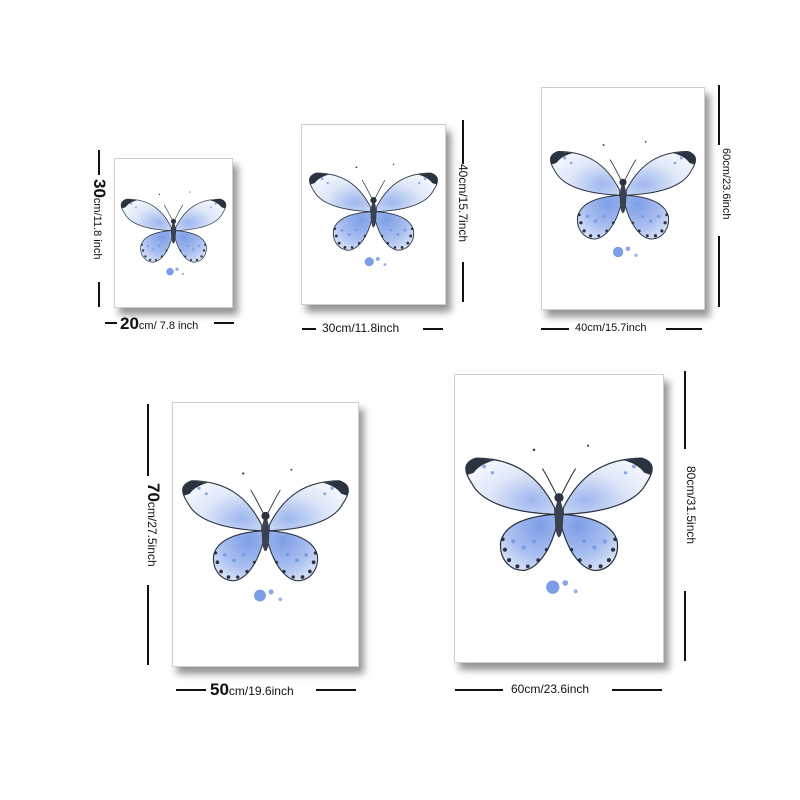 The width and height of the screenshot is (800, 800). I want to click on height-number: 70, so click(153, 492).